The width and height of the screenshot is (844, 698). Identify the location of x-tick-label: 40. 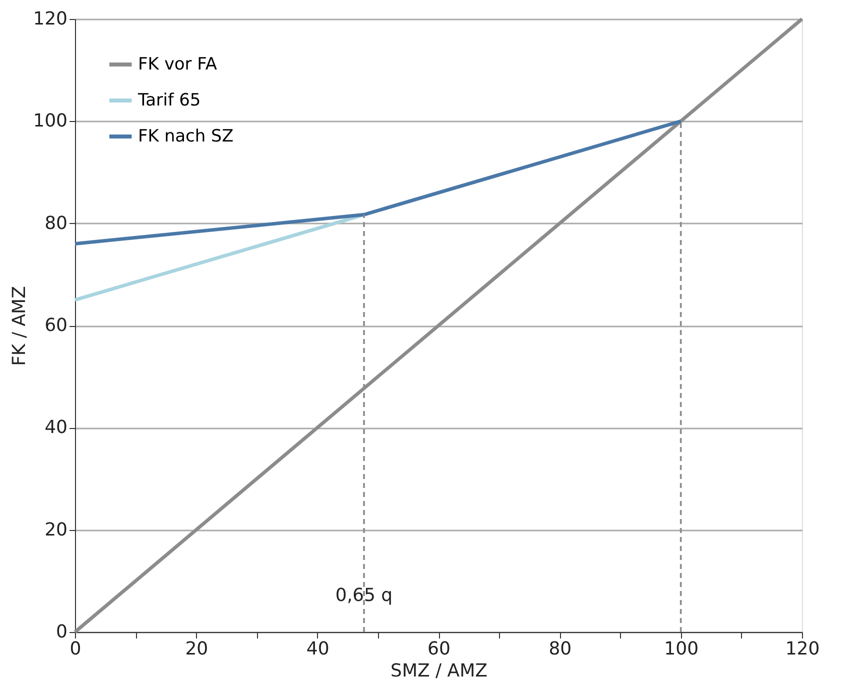
(318, 649).